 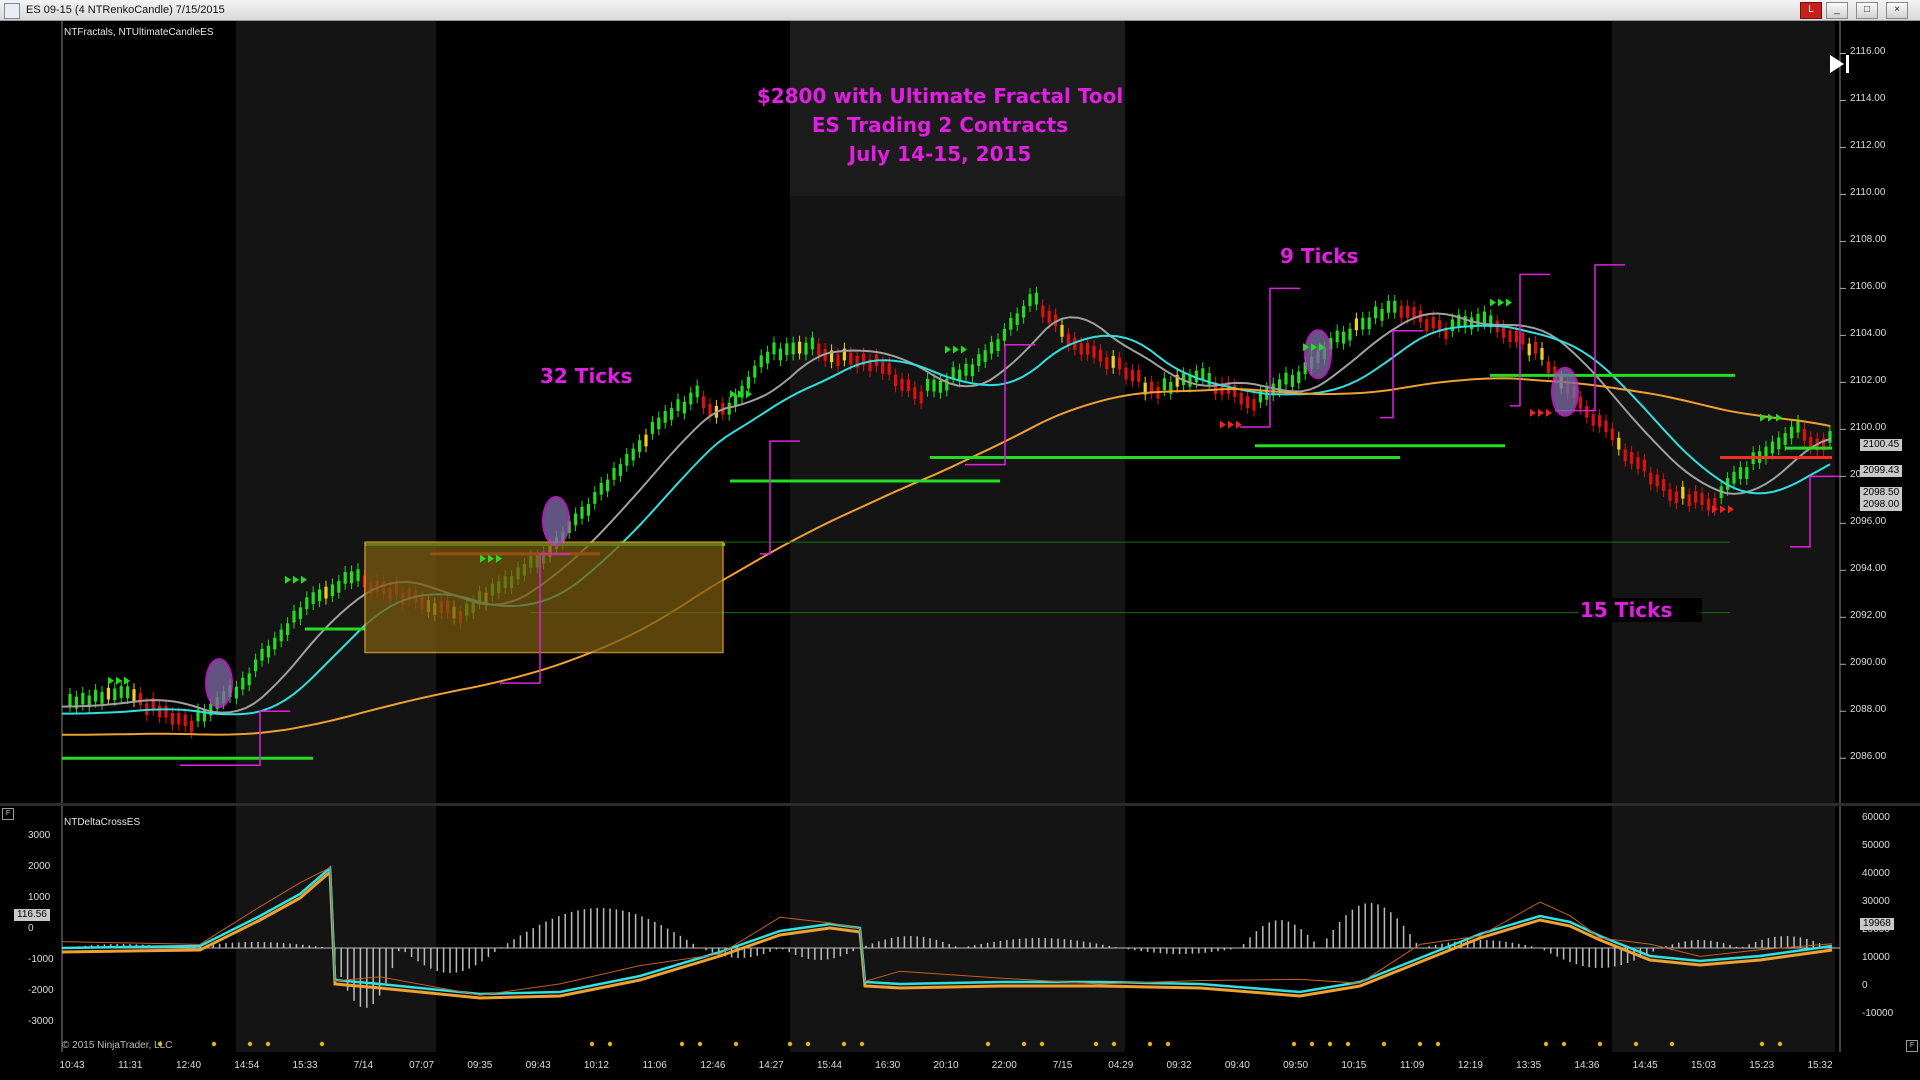 What do you see at coordinates (72, 1065) in the screenshot?
I see `time-axis-label: 10:43` at bounding box center [72, 1065].